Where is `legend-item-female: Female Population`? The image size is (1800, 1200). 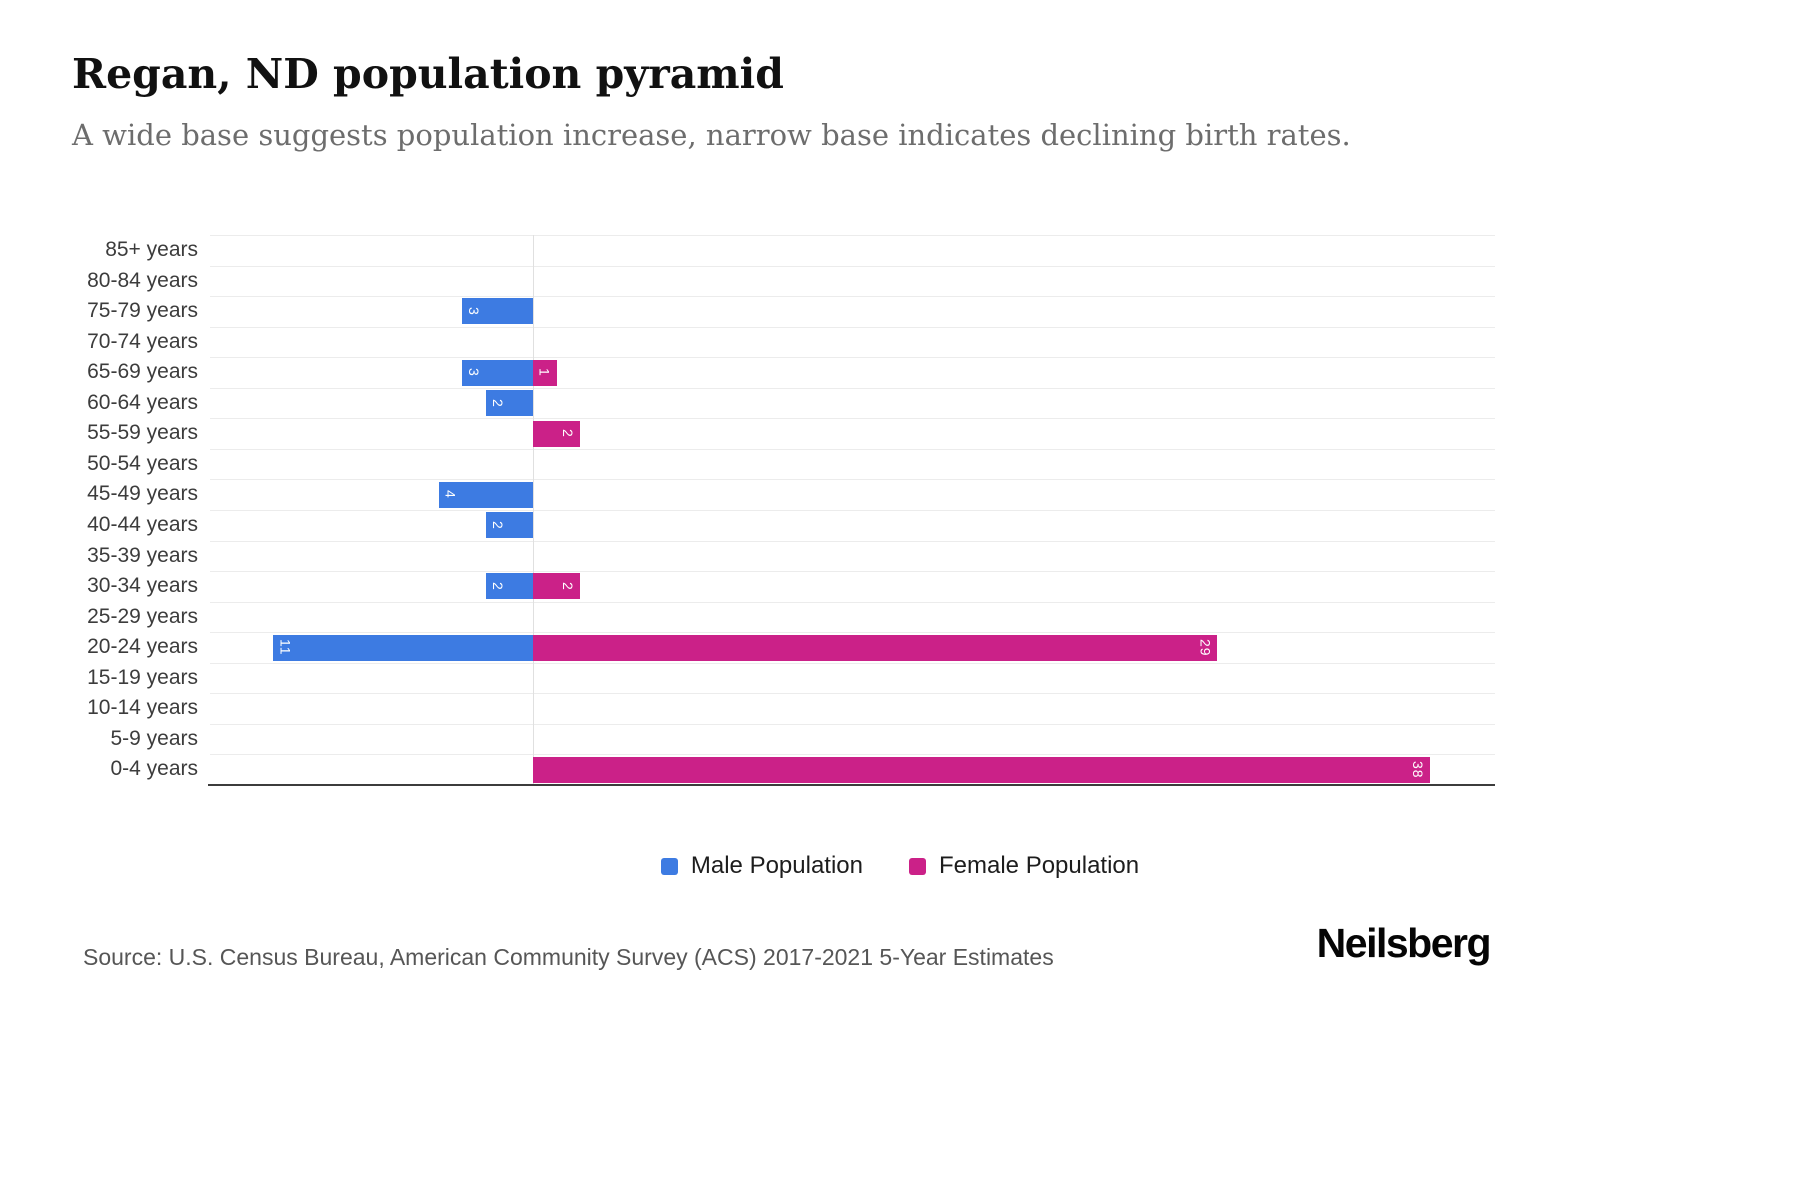
legend-item-female: Female Population is located at coordinates (1024, 866).